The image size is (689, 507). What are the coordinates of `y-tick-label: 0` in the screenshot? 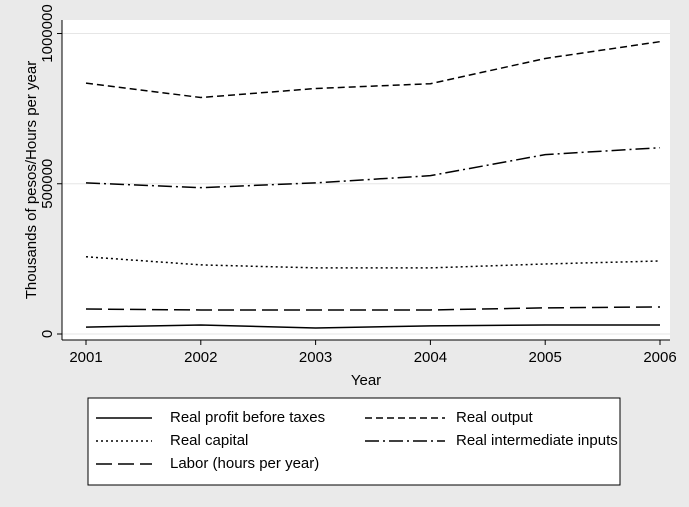 It's located at (47, 334).